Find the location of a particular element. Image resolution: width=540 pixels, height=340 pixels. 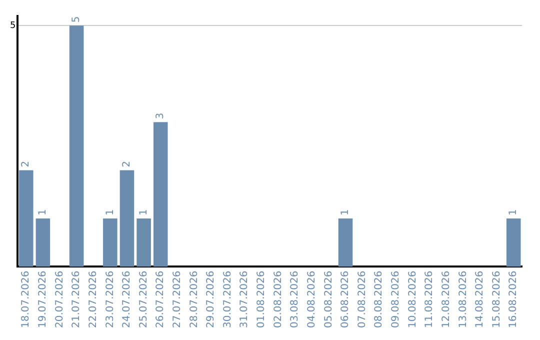

x-tick-label: 08.08.2026 is located at coordinates (379, 299).